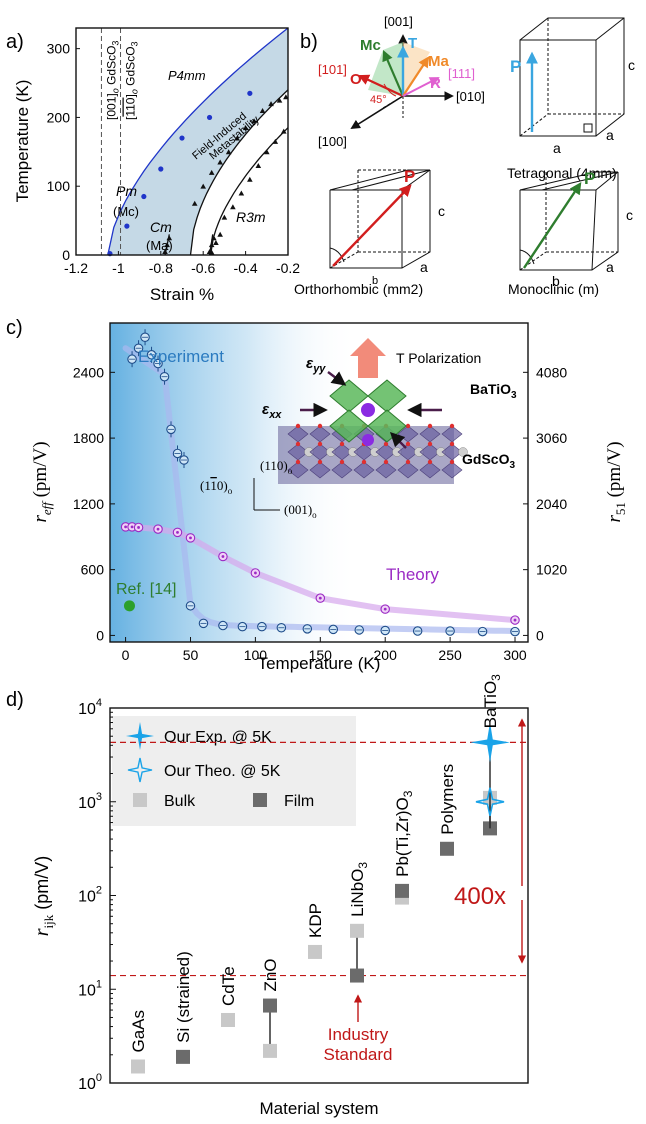  I want to click on o-short-label: O, so click(356, 79).